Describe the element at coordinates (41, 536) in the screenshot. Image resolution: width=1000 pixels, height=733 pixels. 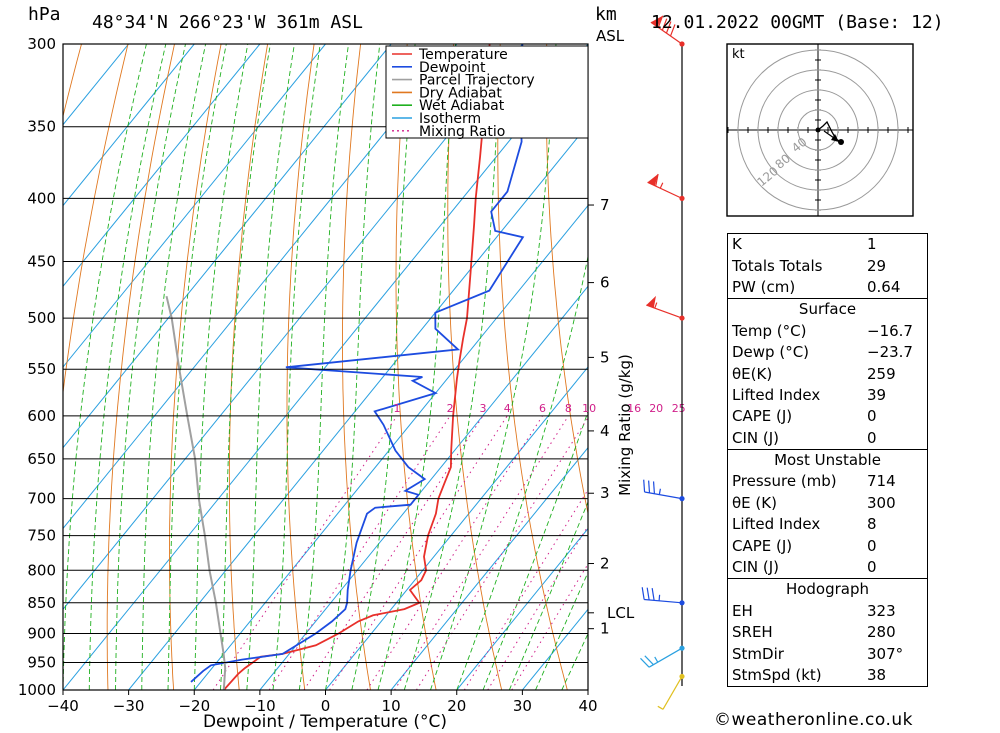
I see `pressure-tick-label: 750` at that location.